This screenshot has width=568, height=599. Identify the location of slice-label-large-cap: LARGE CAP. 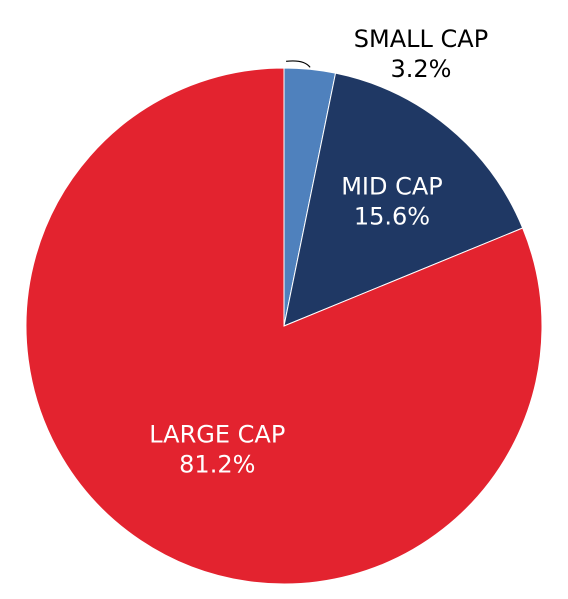
(217, 434).